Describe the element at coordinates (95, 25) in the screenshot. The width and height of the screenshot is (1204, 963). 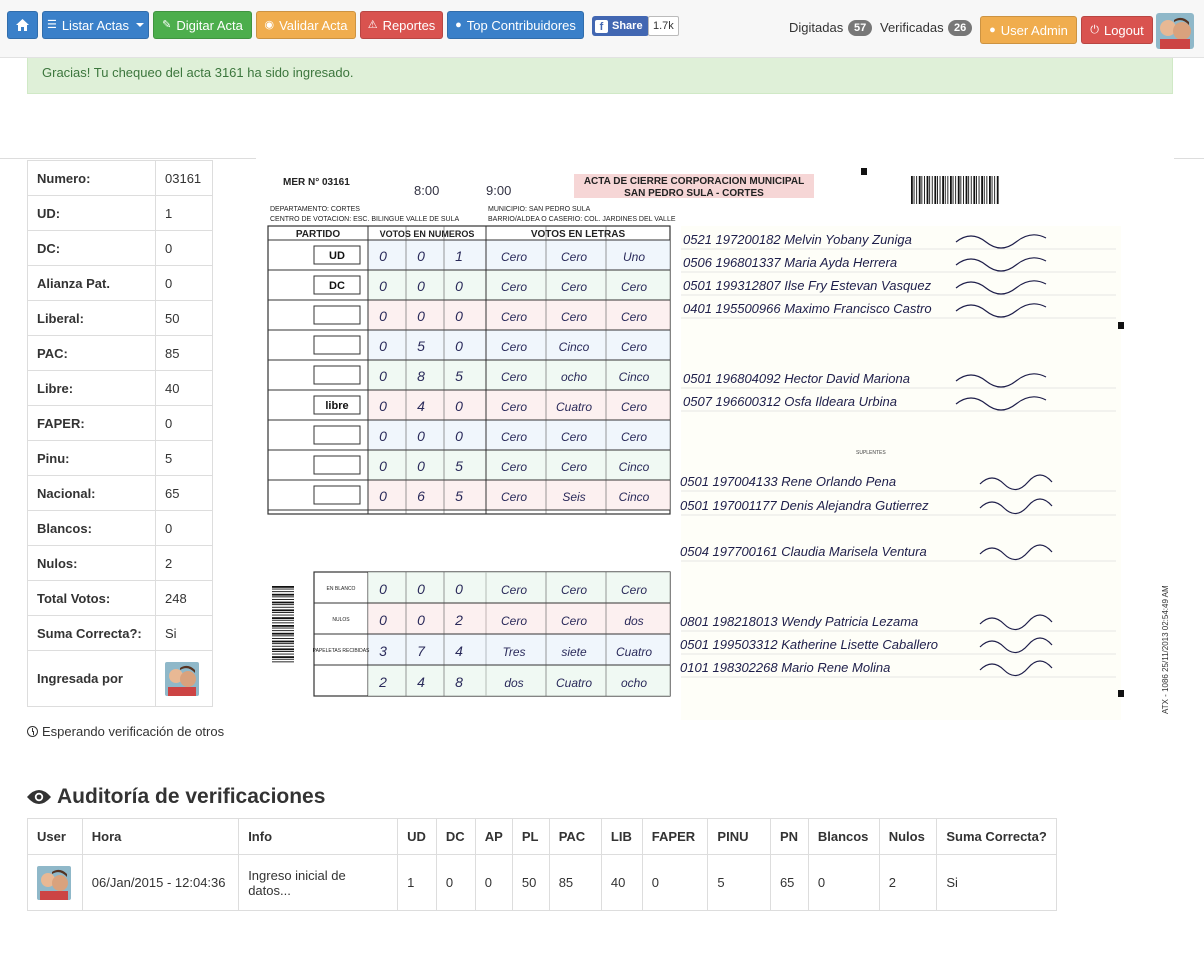
I see `listar-actas-dropdown: ☰ Listar Actas` at that location.